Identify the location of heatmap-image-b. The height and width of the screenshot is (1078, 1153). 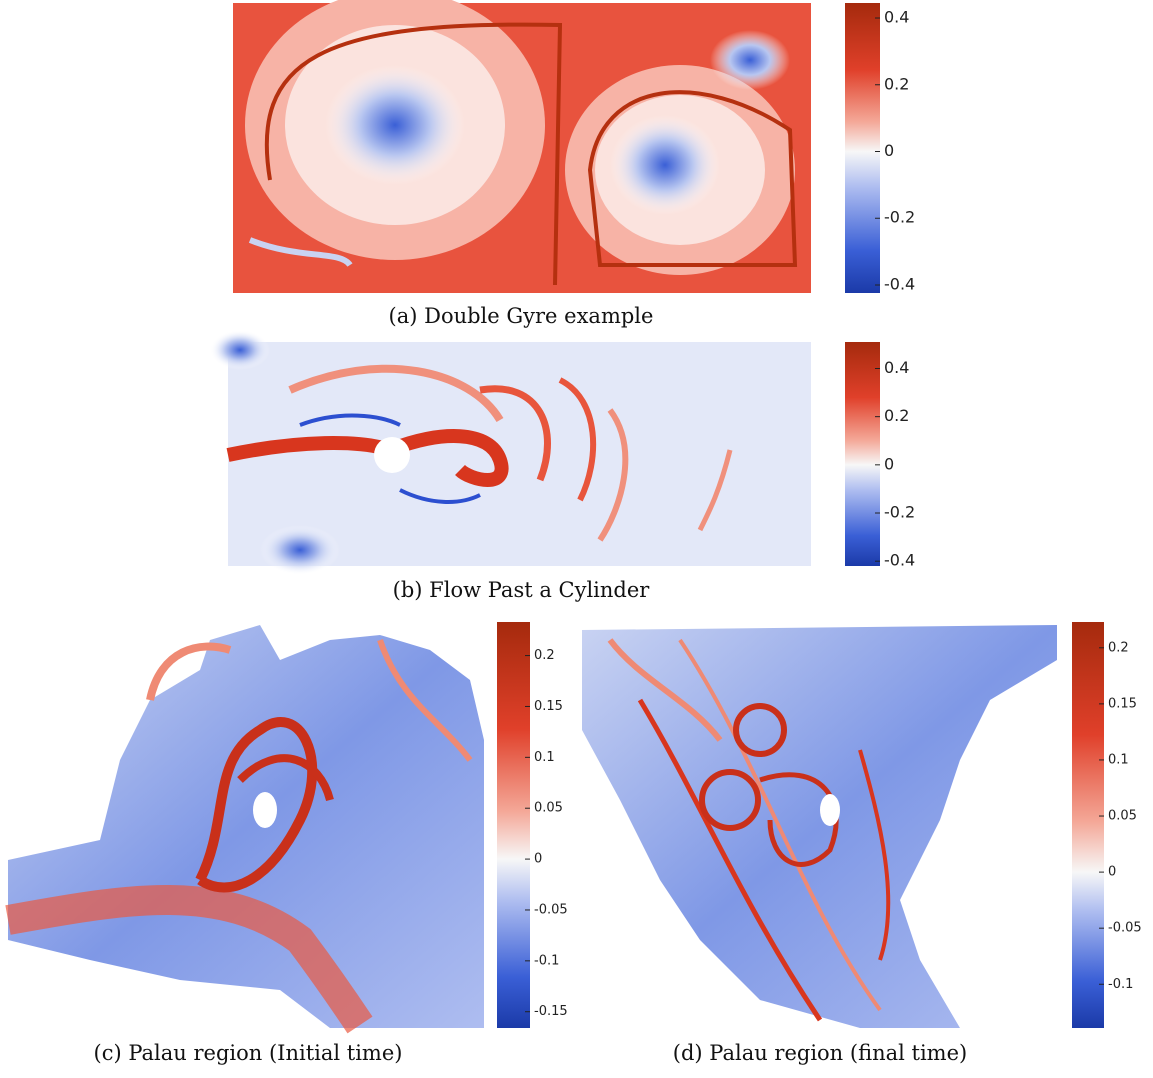
(510, 452).